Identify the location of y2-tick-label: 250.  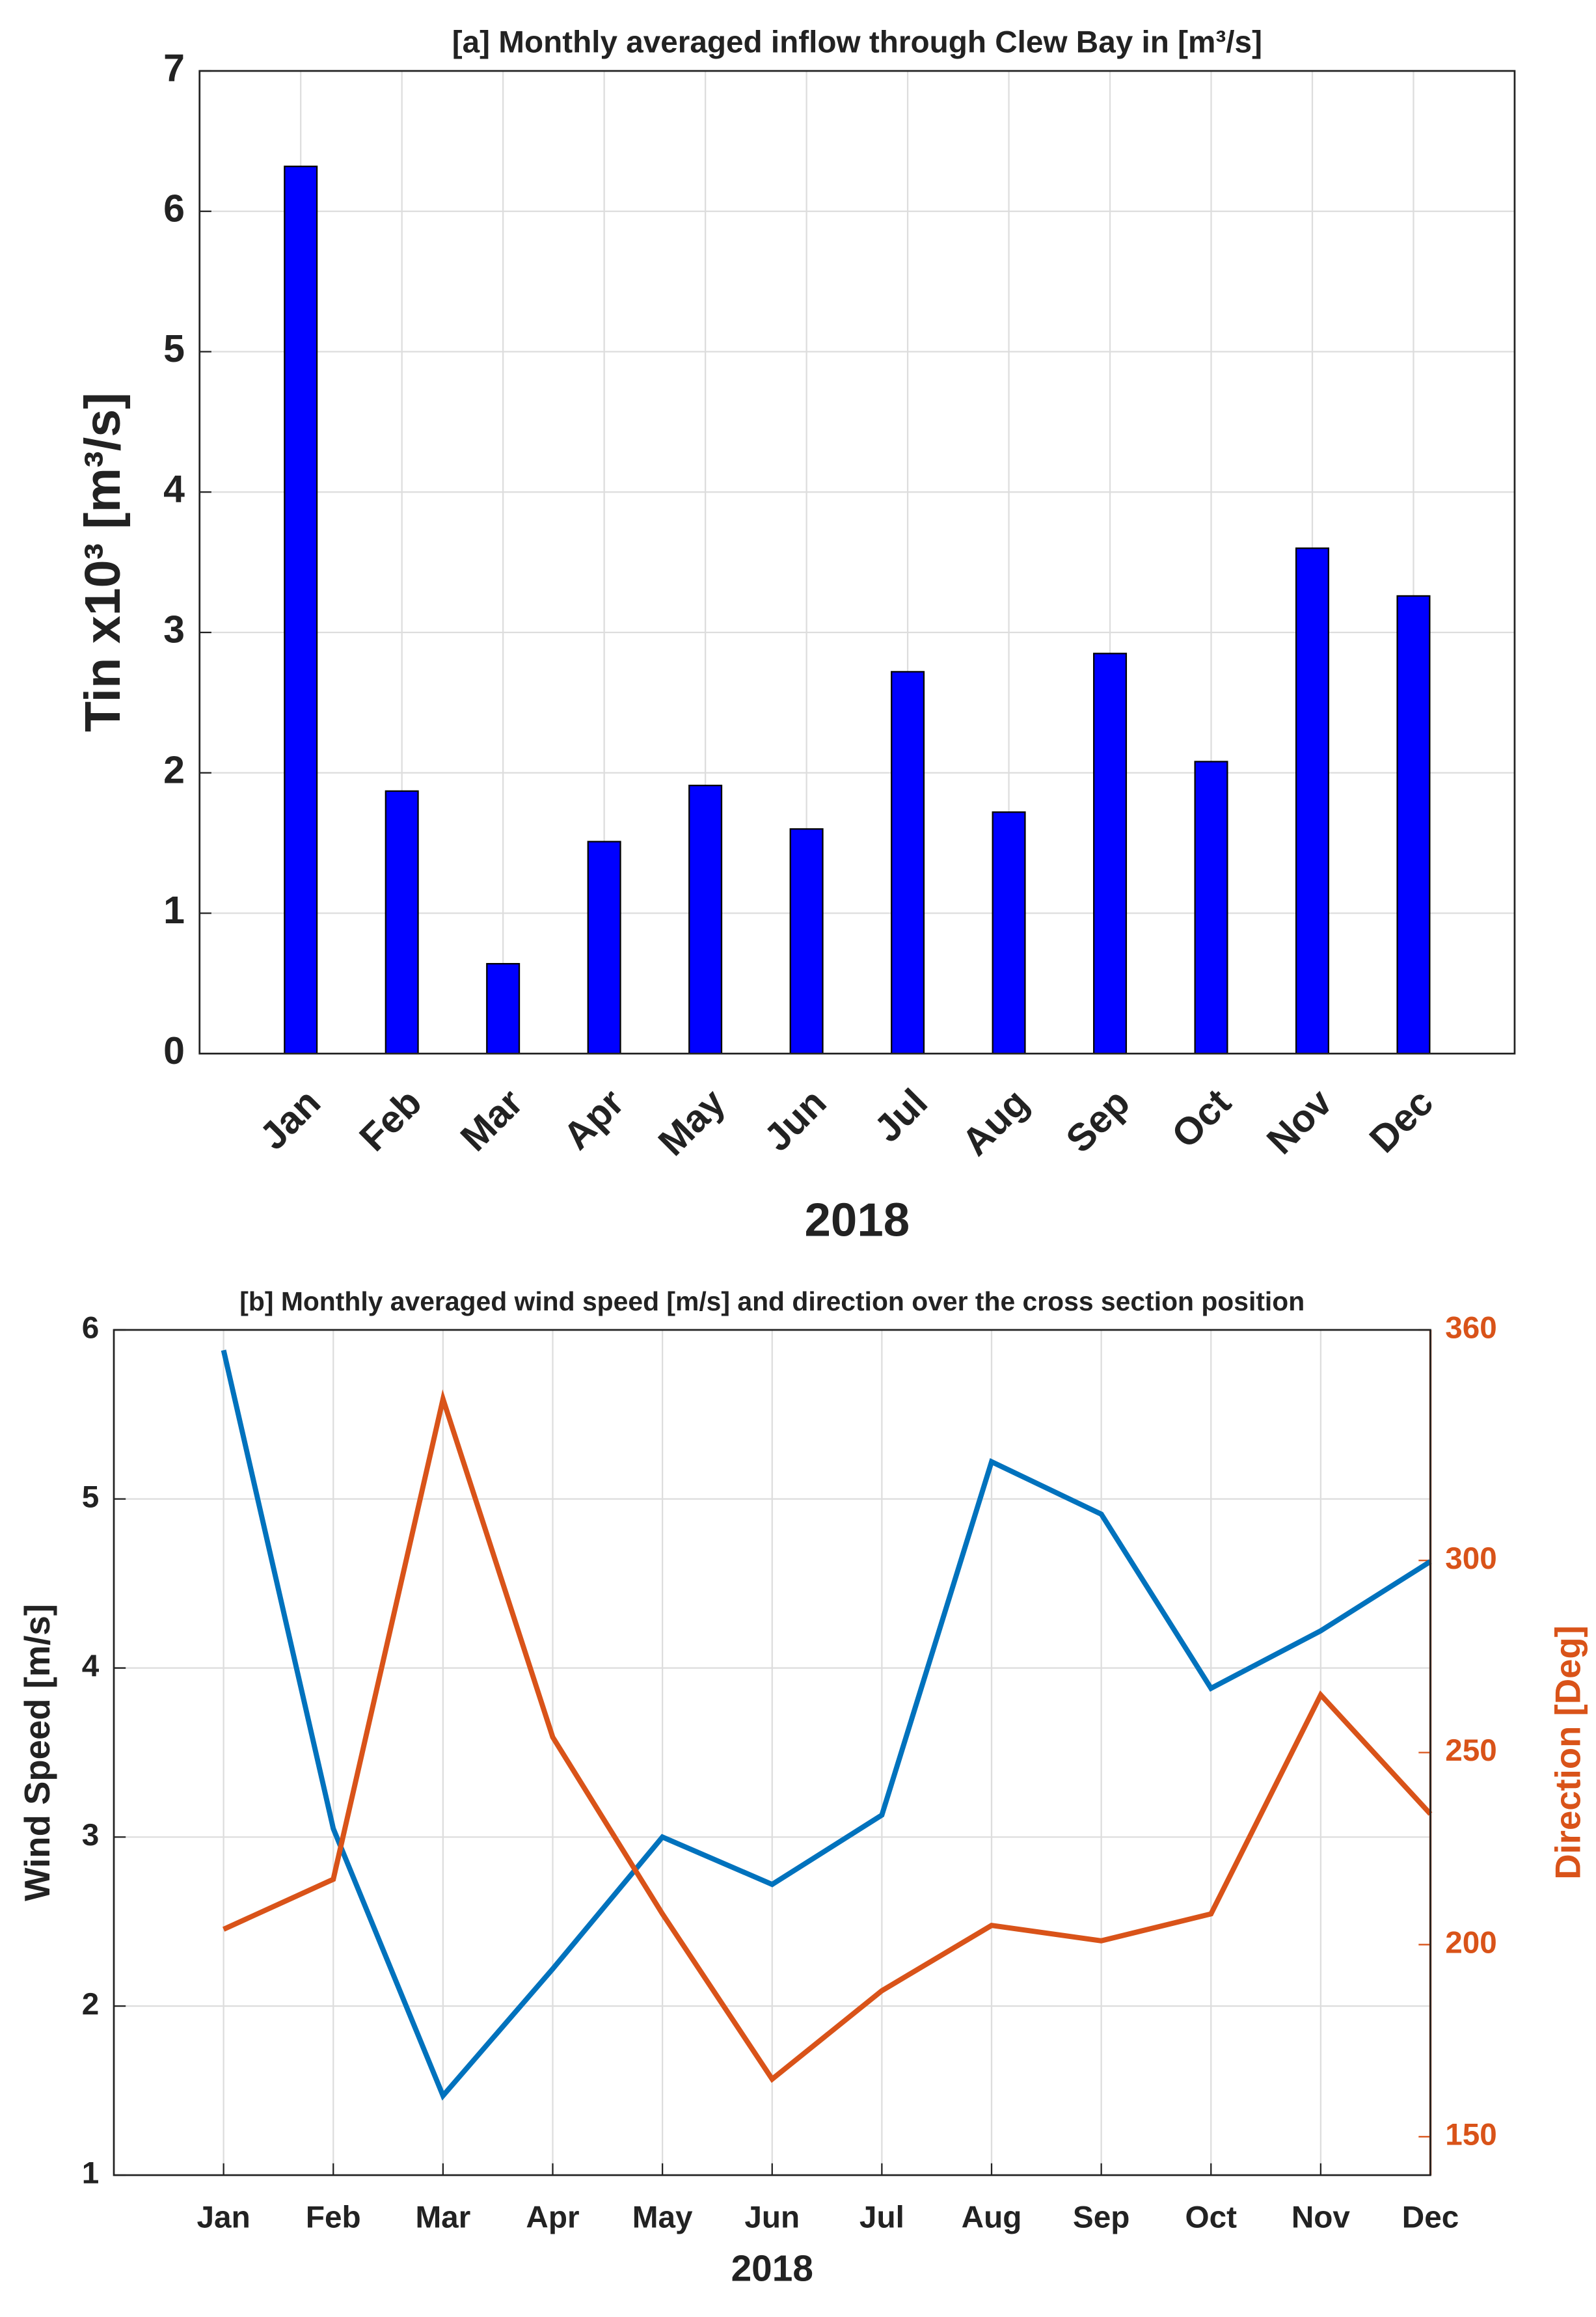
(1471, 1750).